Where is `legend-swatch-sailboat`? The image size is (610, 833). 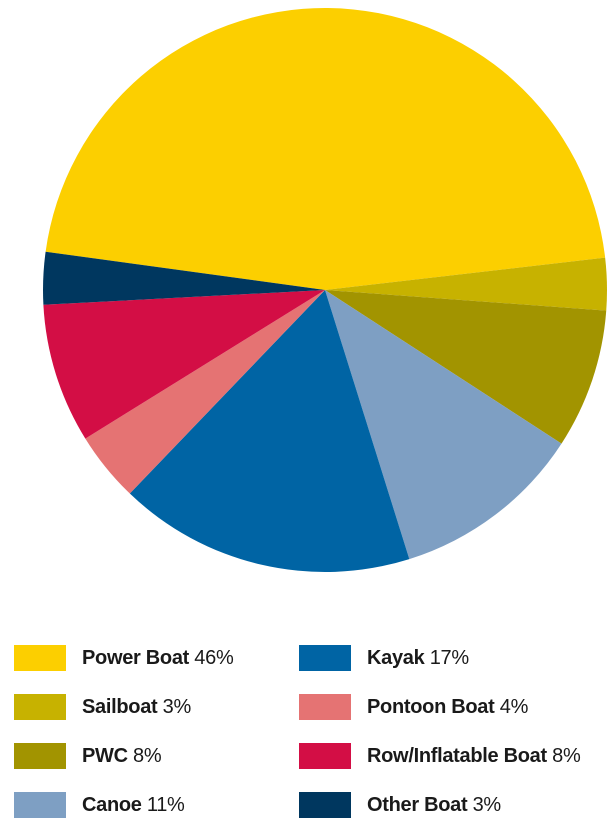
legend-swatch-sailboat is located at coordinates (40, 707).